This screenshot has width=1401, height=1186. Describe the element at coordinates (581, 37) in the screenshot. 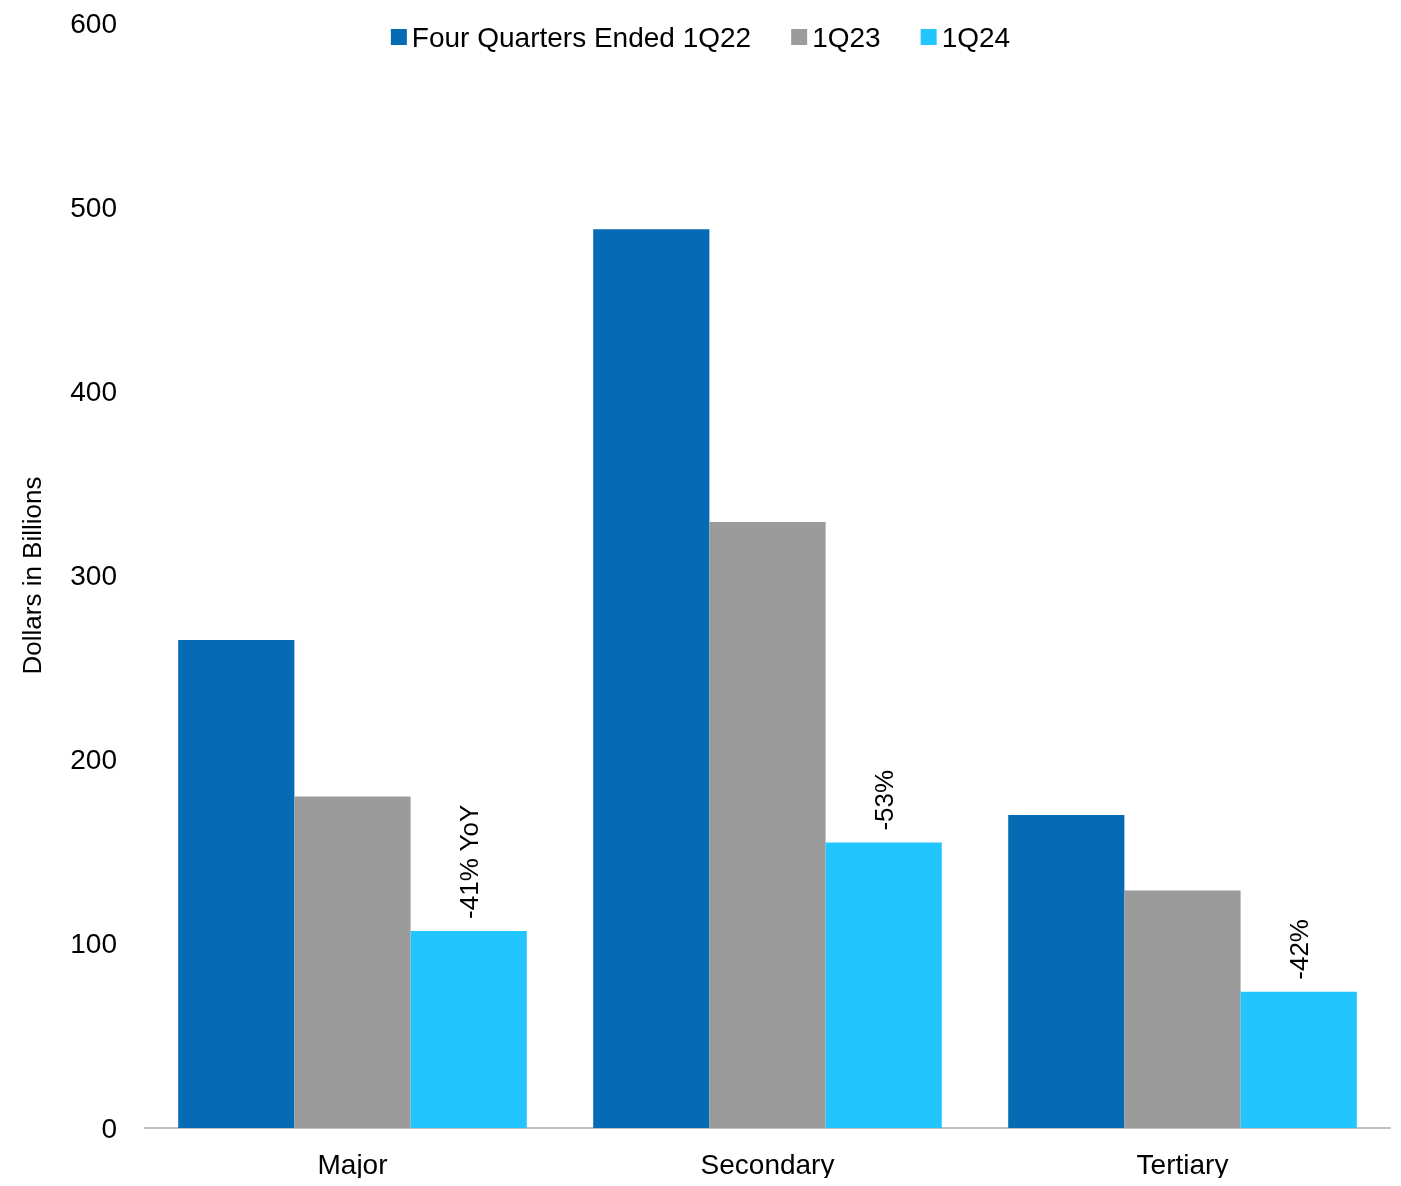

I see `legend-label: Four Quarters Ended 1Q22` at that location.